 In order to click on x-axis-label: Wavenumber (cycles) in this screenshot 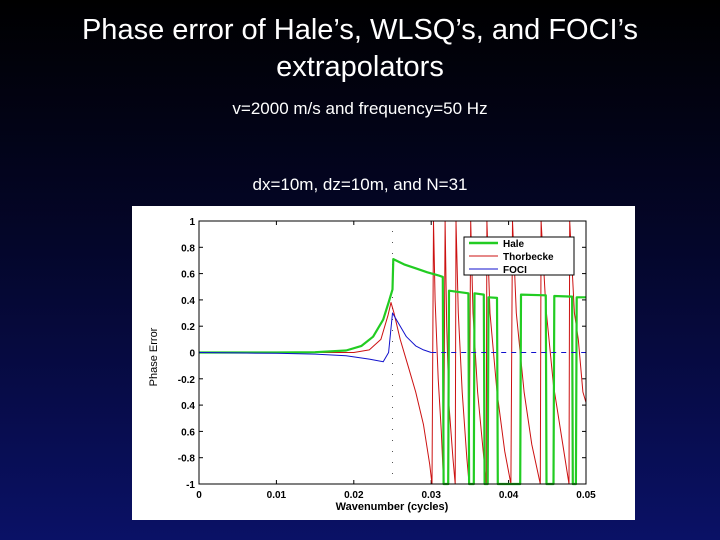, I will do `click(392, 507)`.